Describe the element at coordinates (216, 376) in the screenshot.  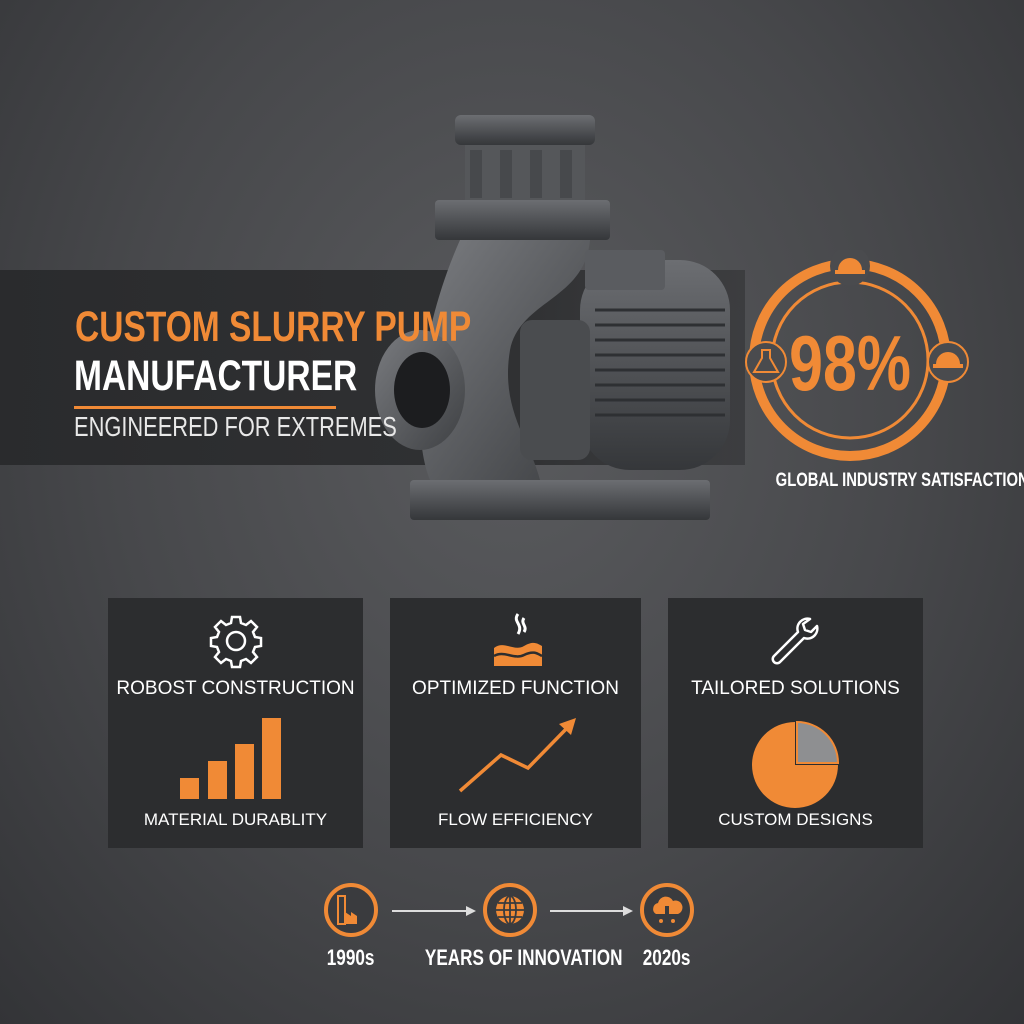
I see `title-line-2: MANUFACTURER` at that location.